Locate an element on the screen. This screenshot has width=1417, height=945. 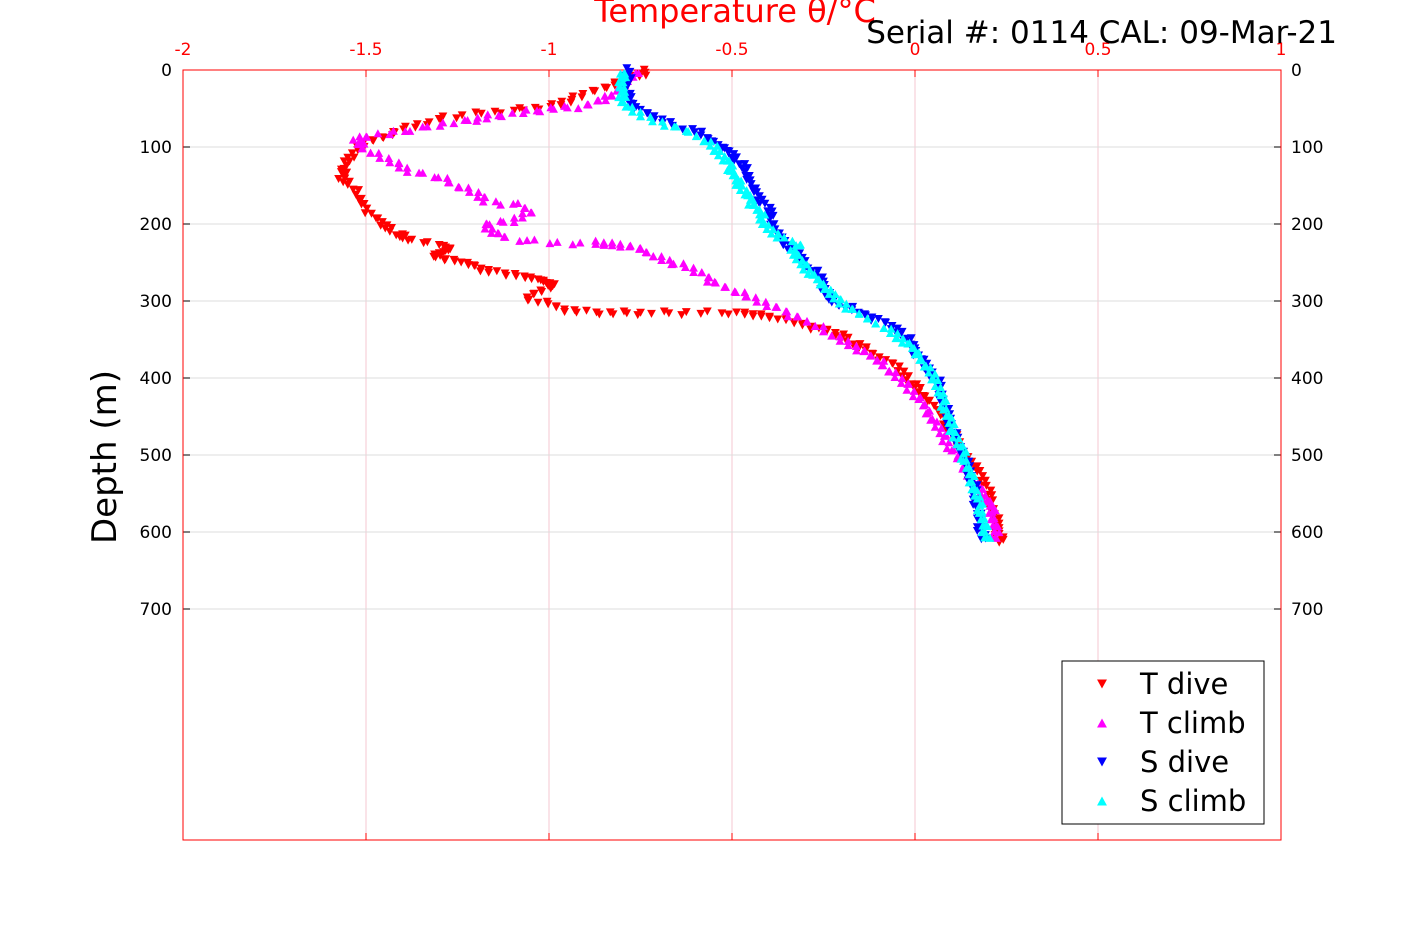
y-tick-label-right: 600 is located at coordinates (1307, 533).